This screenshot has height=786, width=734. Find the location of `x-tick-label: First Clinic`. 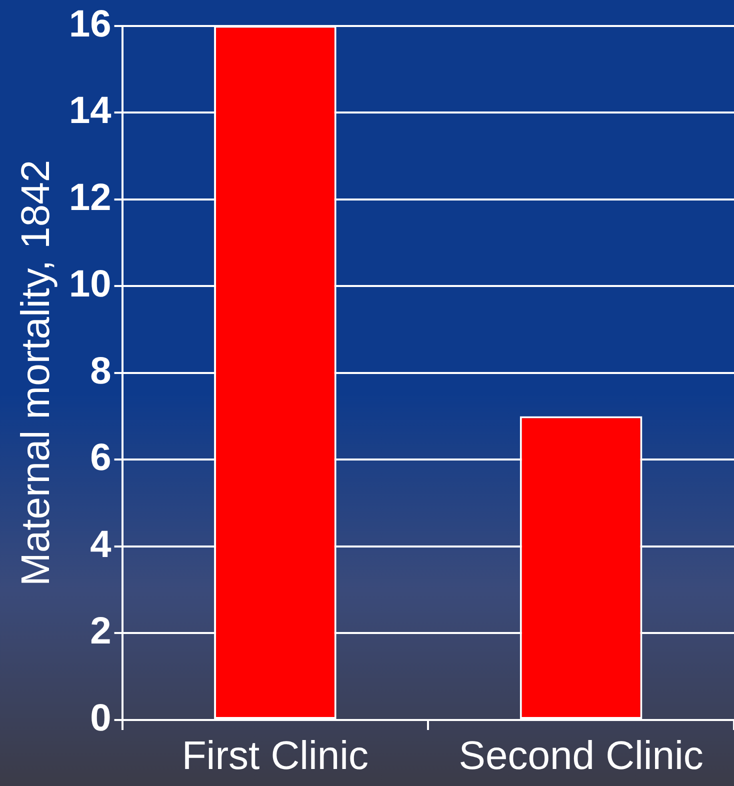

x-tick-label: First Clinic is located at coordinates (275, 756).